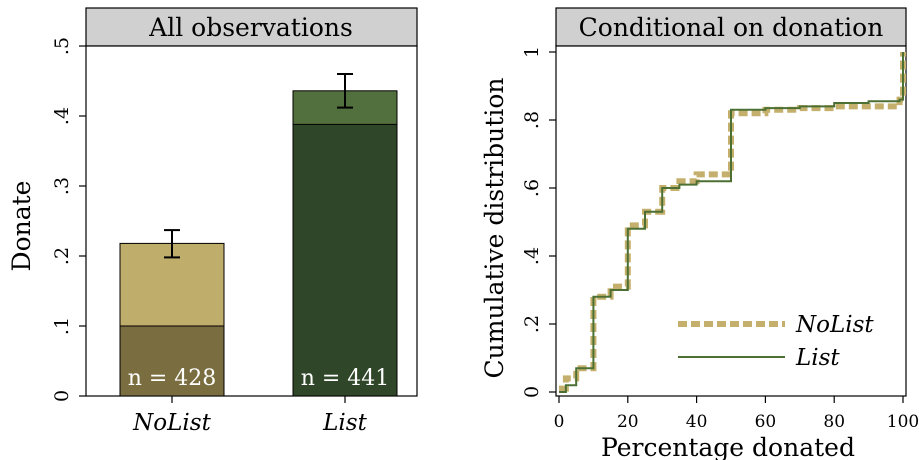  I want to click on right-y-tick-label: 0, so click(532, 392).